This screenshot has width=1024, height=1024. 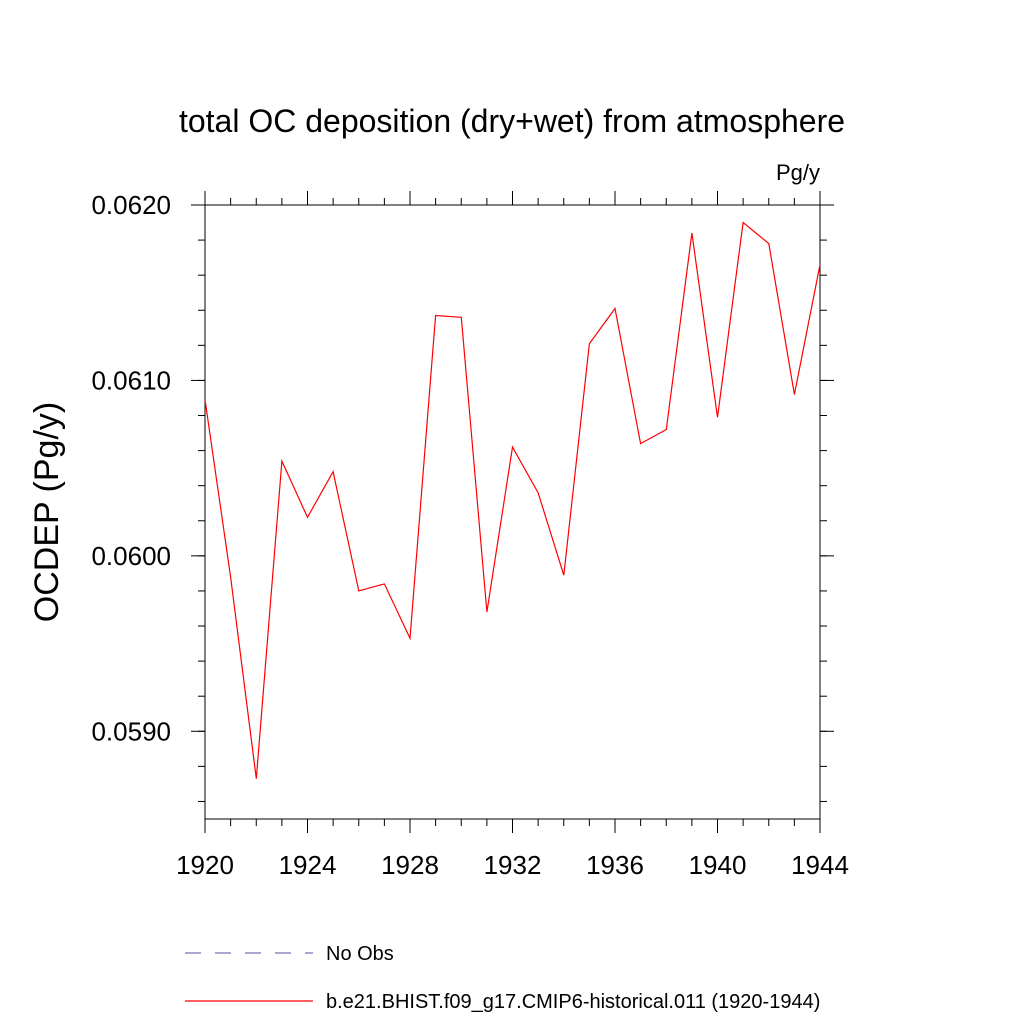 I want to click on legend-label-no-obs: No Obs, so click(x=360, y=954).